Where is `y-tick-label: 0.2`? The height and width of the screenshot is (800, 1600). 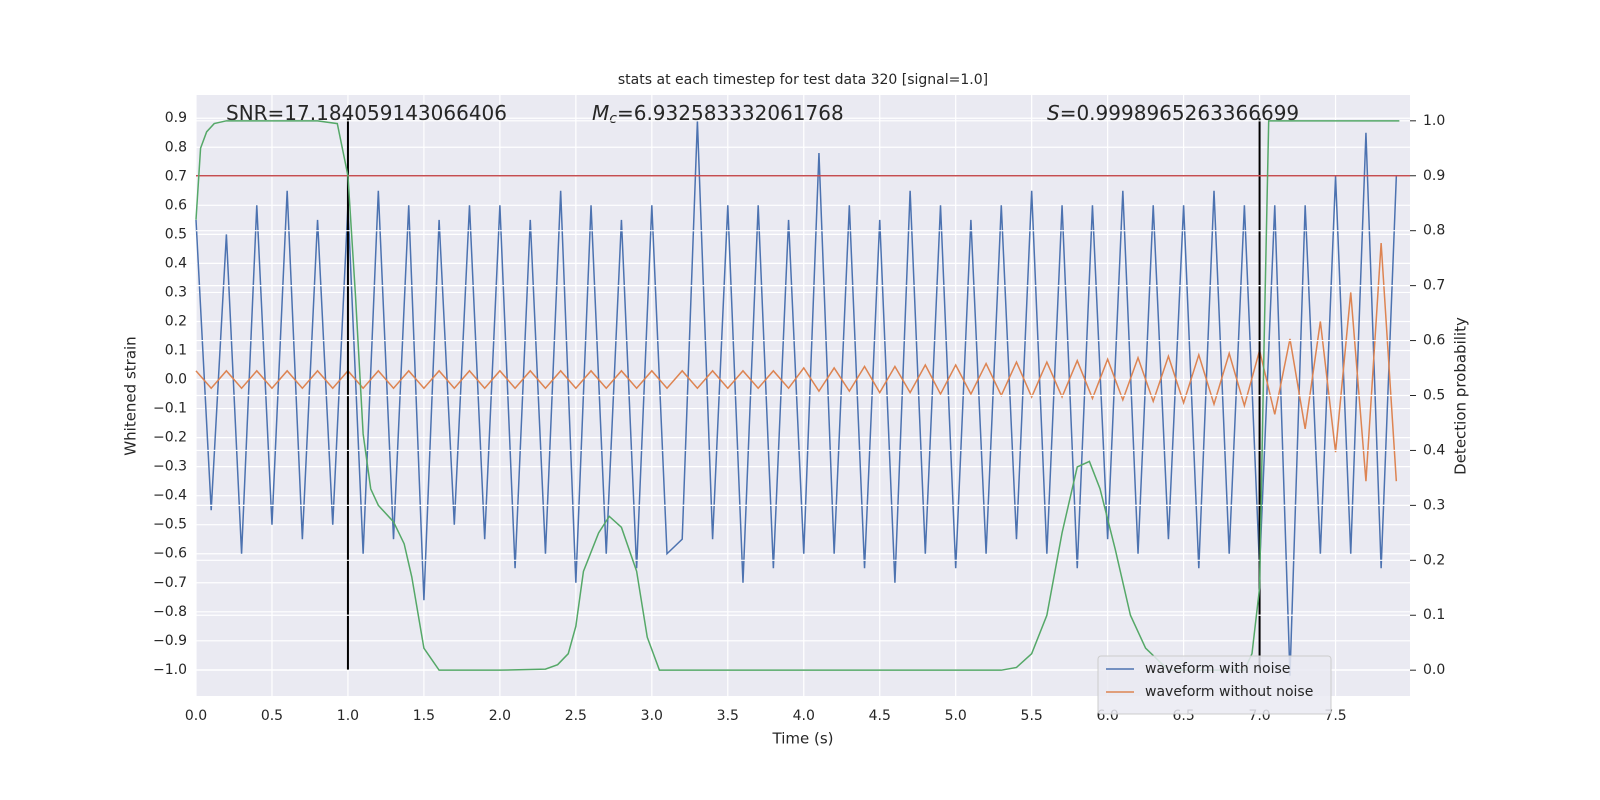
y-tick-label: 0.2 is located at coordinates (176, 321).